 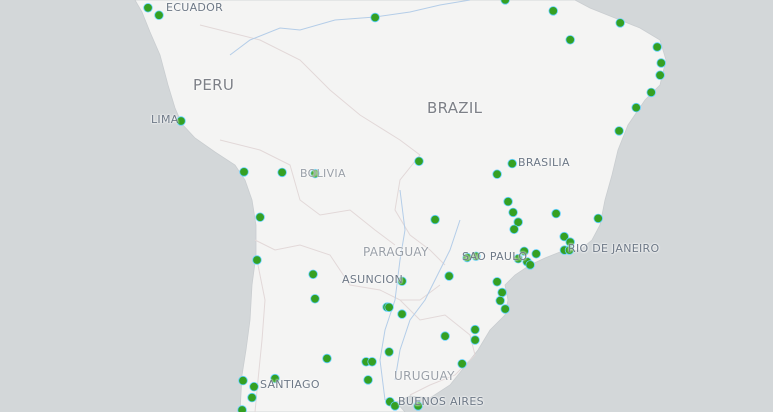 I want to click on label-sao-paulo: SAO PAULO, so click(x=495, y=256).